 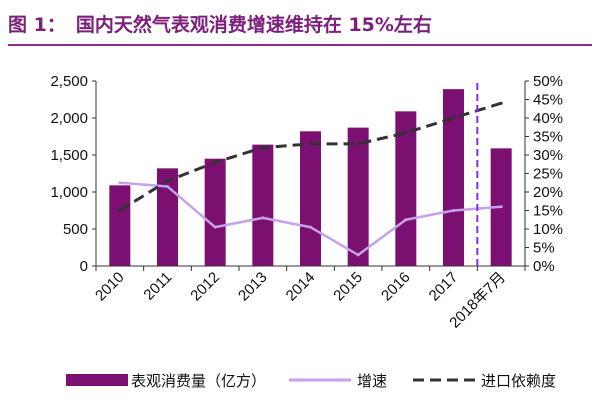 What do you see at coordinates (110, 287) in the screenshot?
I see `x-tick-label-2010: 2010` at bounding box center [110, 287].